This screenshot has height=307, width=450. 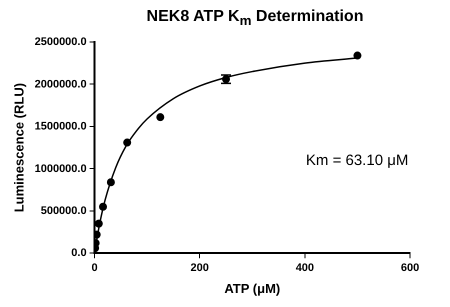 I want to click on y-tick-label: 500000.0, so click(x=63, y=210).